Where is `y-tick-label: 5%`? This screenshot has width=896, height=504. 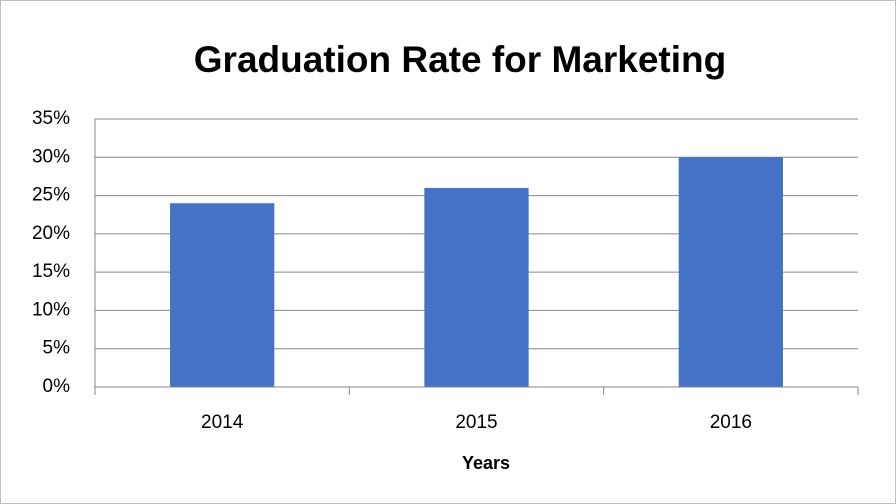
y-tick-label: 5% is located at coordinates (57, 348).